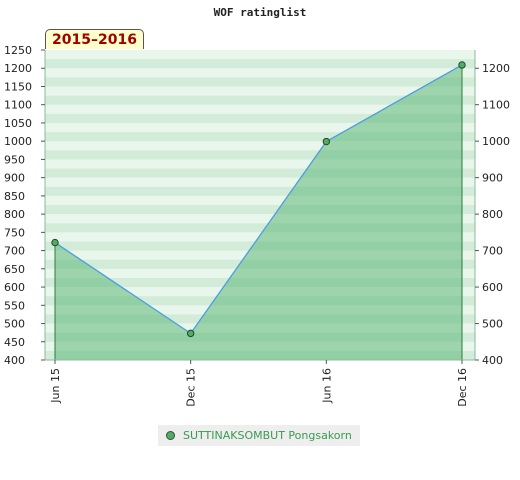 Image resolution: width=520 pixels, height=480 pixels. Describe the element at coordinates (496, 141) in the screenshot. I see `y-tick-label-right: 1000` at that location.